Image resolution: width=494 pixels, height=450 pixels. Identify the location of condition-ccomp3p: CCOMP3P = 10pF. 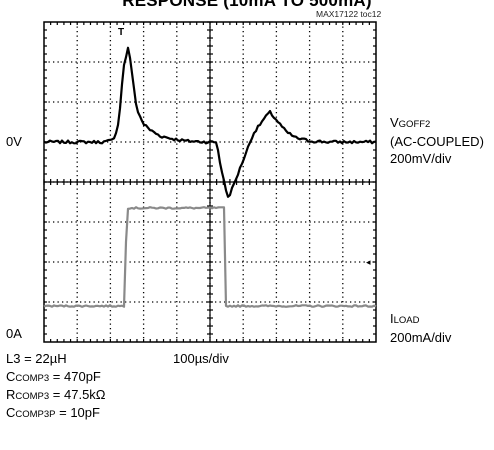
(53, 412).